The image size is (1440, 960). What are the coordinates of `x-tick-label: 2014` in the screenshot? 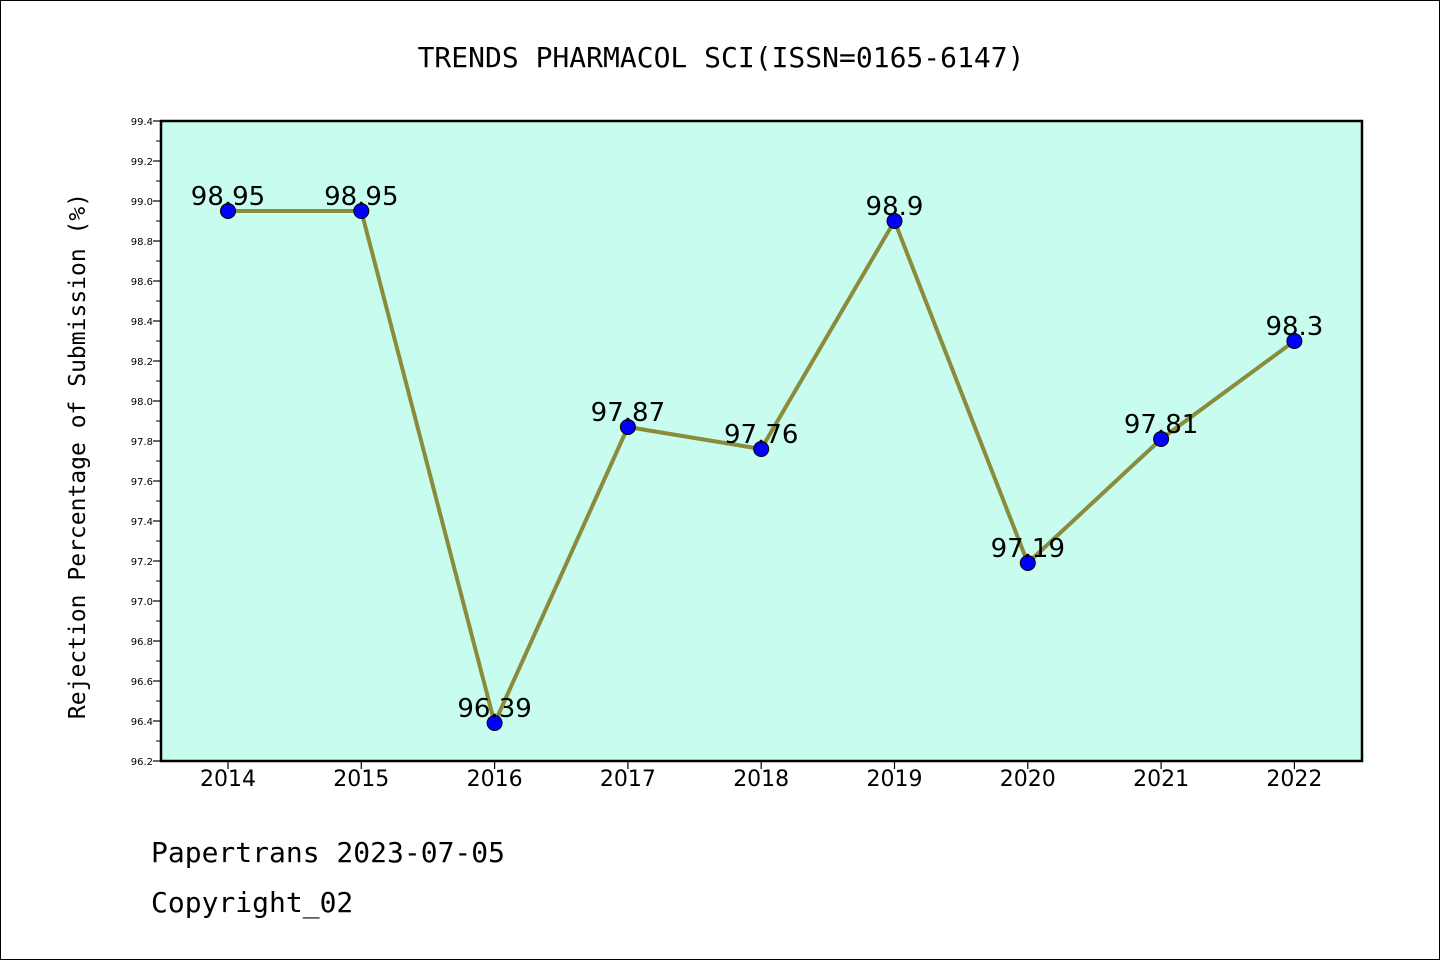 It's located at (228, 779).